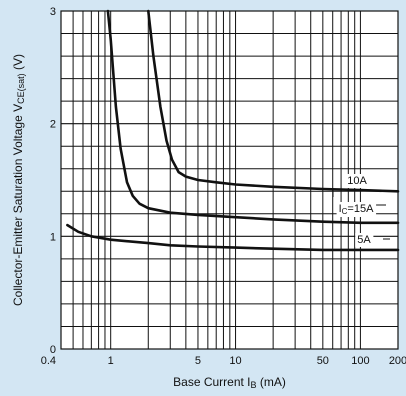 Image resolution: width=406 pixels, height=396 pixels. Describe the element at coordinates (345, 211) in the screenshot. I see `curve-label-subscript: C` at that location.